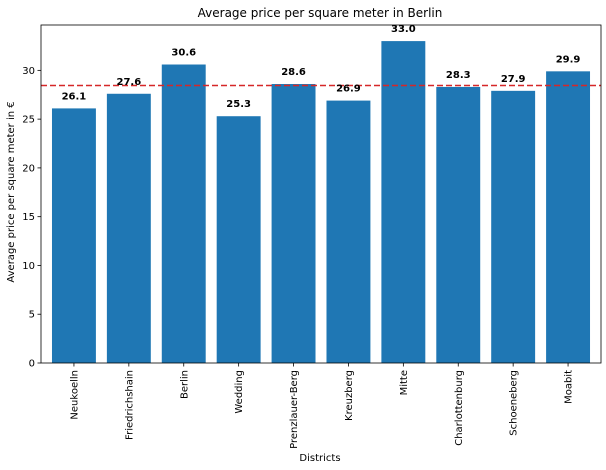  What do you see at coordinates (32, 364) in the screenshot?
I see `y-tick-label: 0` at bounding box center [32, 364].